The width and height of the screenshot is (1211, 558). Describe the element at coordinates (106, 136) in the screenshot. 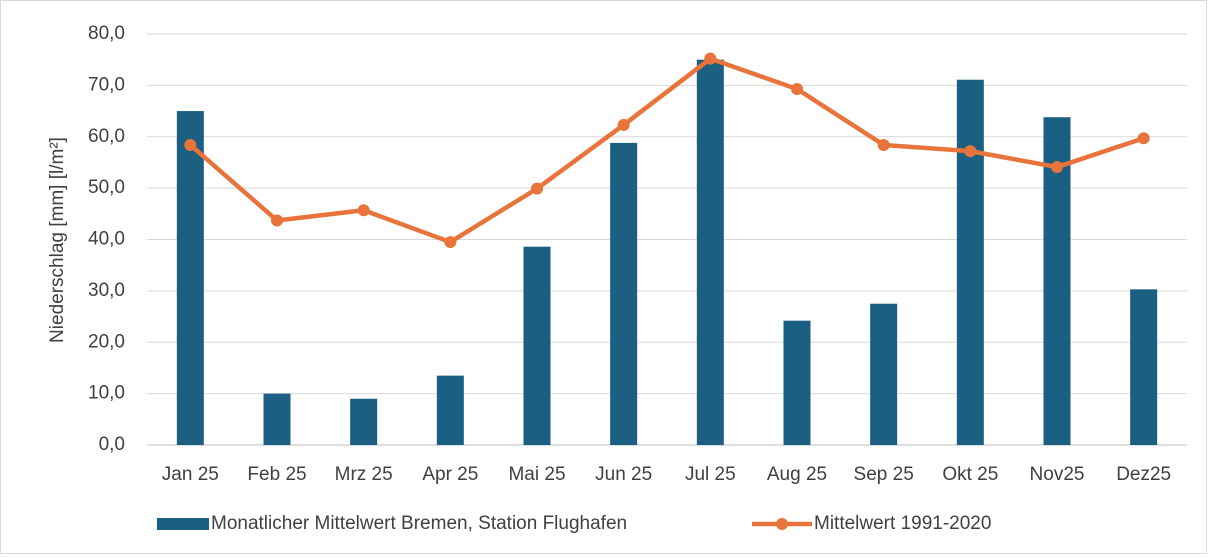

I see `y-tick-label: 60,0` at that location.